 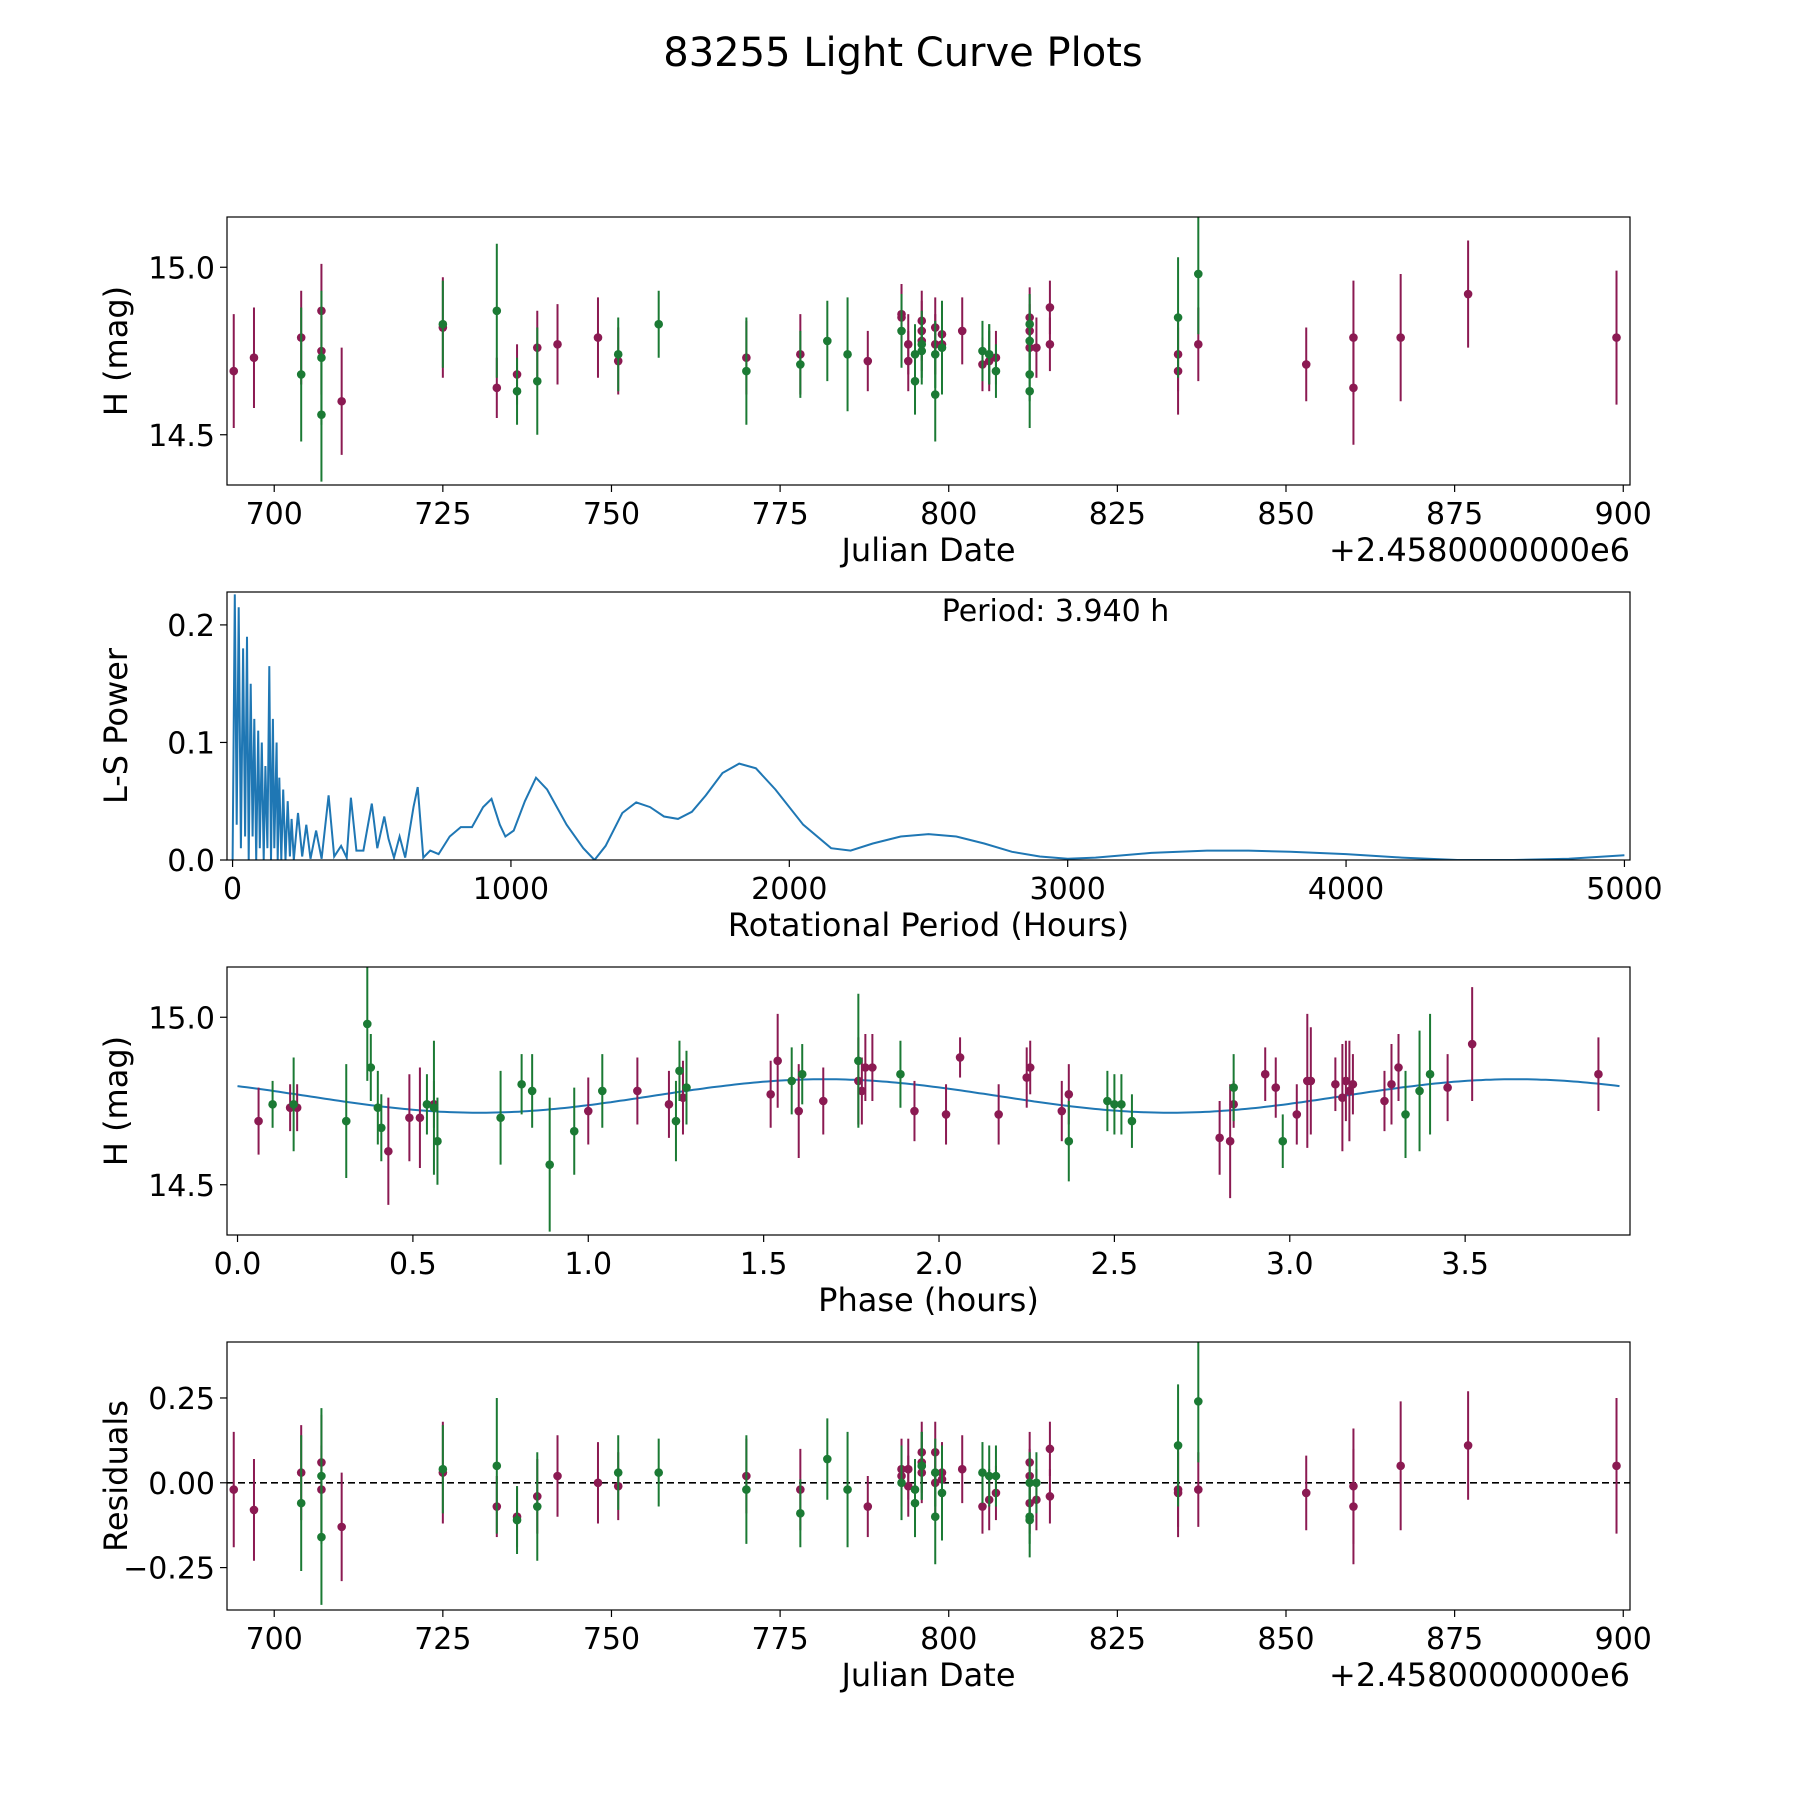 I want to click on figure-title: 83255 Light Curve Plots, so click(x=902, y=53).